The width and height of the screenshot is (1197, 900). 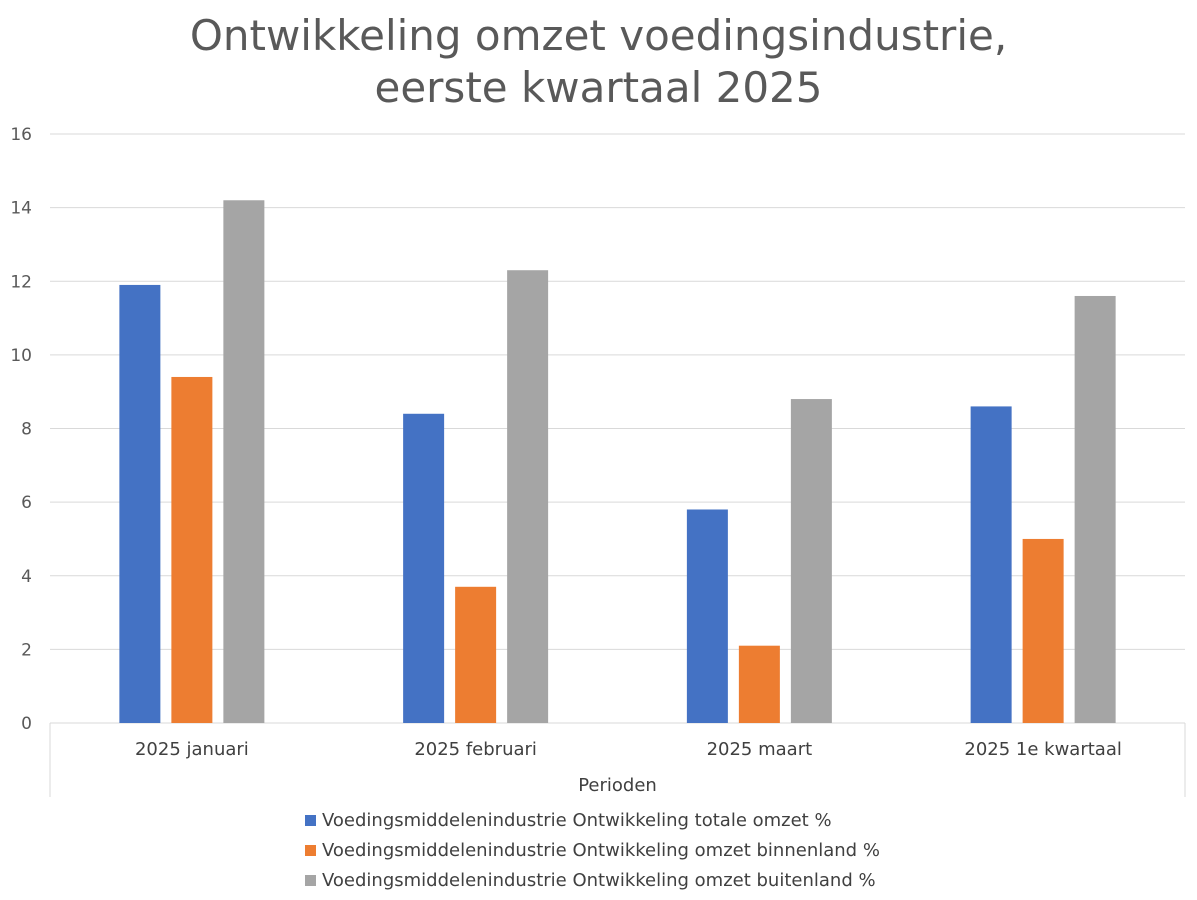 I want to click on legend-swatch-totale-omzet, so click(x=310, y=820).